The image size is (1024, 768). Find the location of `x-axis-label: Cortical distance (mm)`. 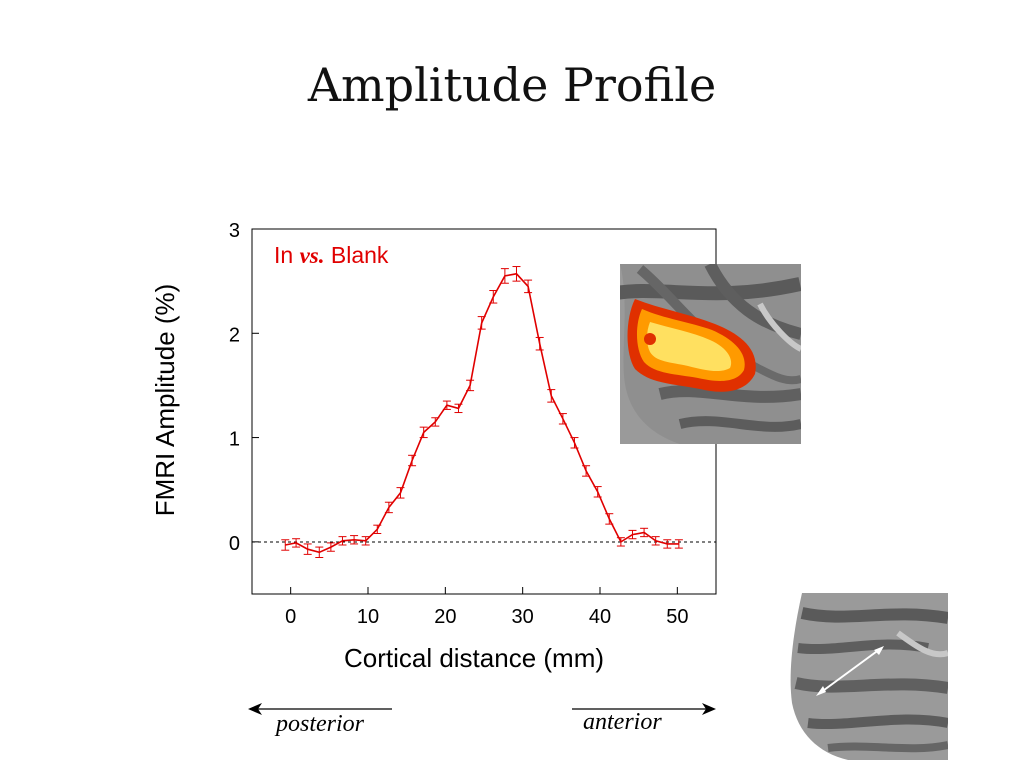

x-axis-label: Cortical distance (mm) is located at coordinates (474, 658).